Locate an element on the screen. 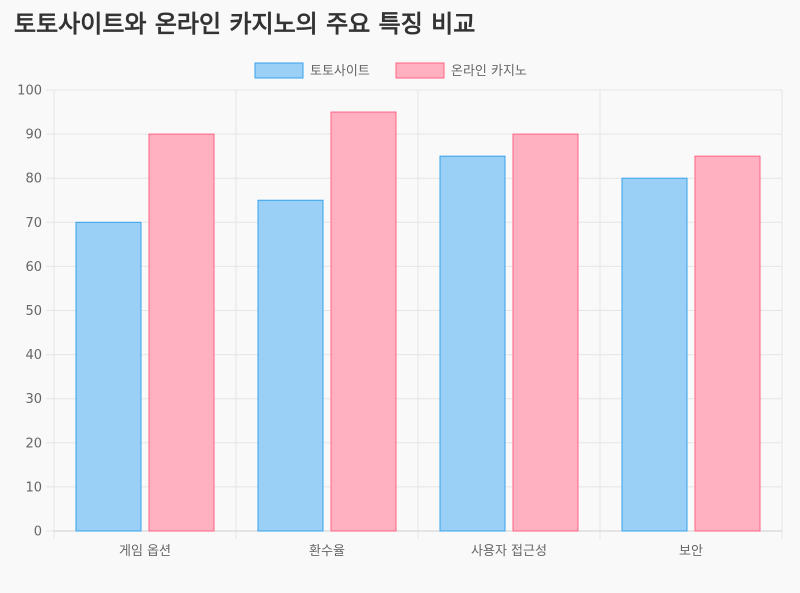  y-tick-label-90: 90 is located at coordinates (33, 135).